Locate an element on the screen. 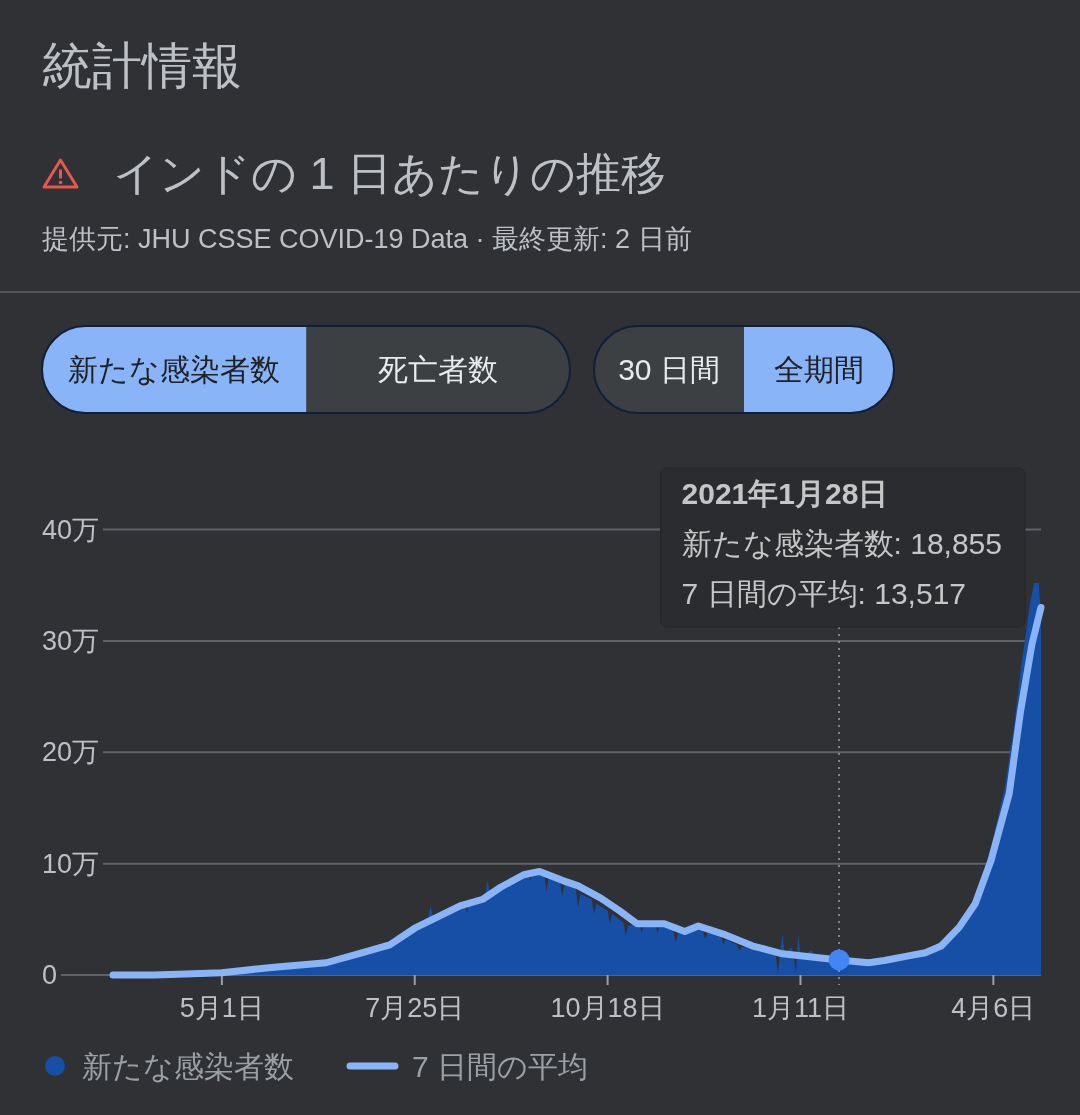  y-tick-label: 0 is located at coordinates (50, 975).